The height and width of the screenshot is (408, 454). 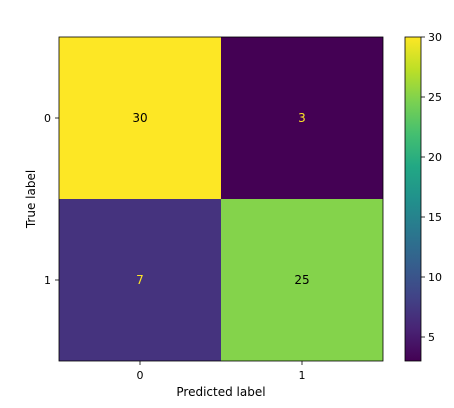 I want to click on x-tick-label: 1, so click(x=302, y=375).